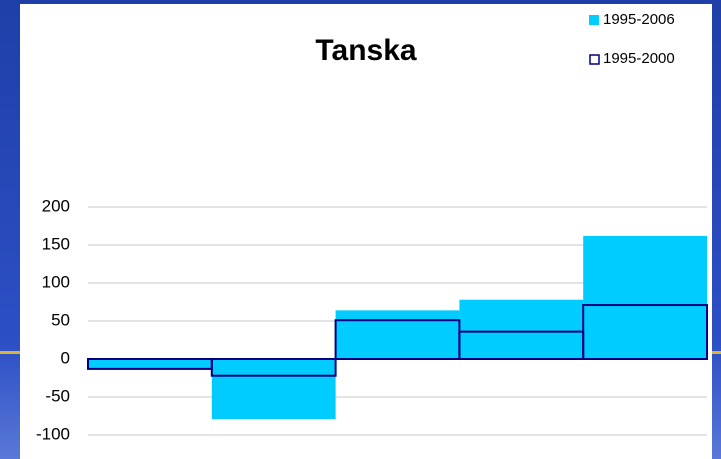  I want to click on y-tick-label: -100, so click(53, 433).